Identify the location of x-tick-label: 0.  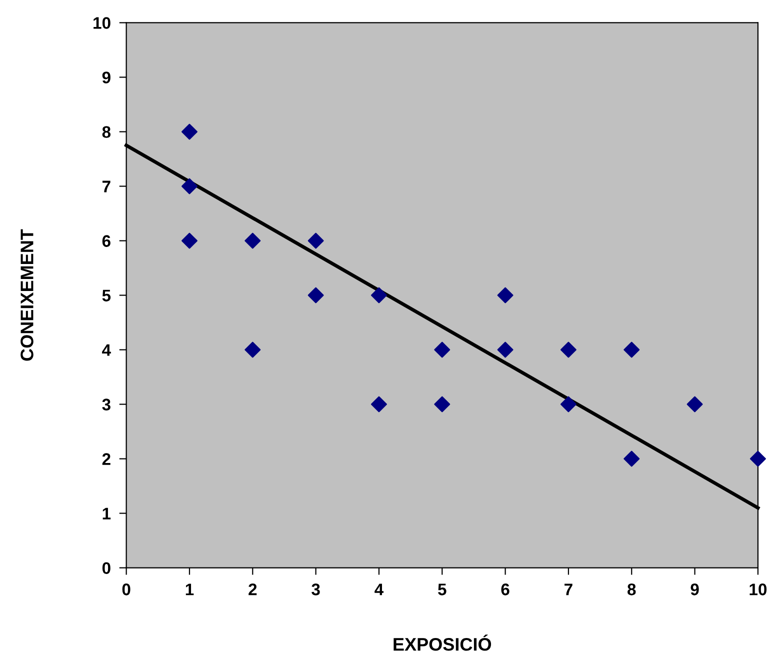
(126, 590).